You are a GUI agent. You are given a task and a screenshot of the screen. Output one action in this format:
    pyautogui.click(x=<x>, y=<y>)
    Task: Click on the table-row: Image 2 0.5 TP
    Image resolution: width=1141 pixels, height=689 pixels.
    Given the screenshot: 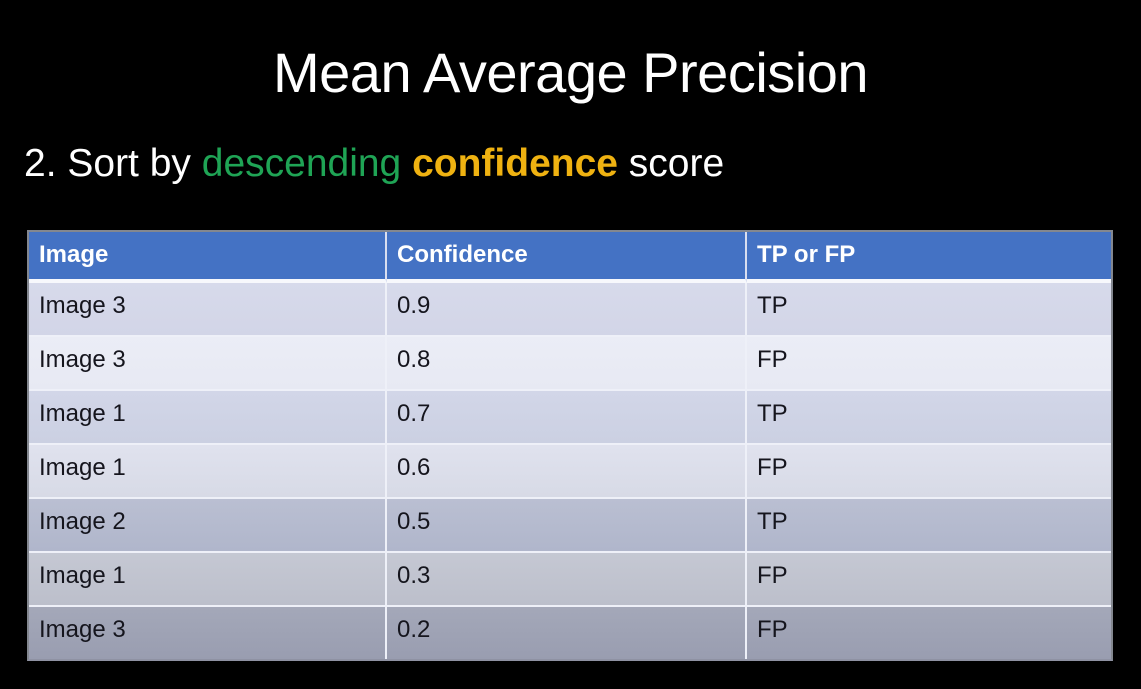 What is the action you would take?
    pyautogui.click(x=570, y=526)
    